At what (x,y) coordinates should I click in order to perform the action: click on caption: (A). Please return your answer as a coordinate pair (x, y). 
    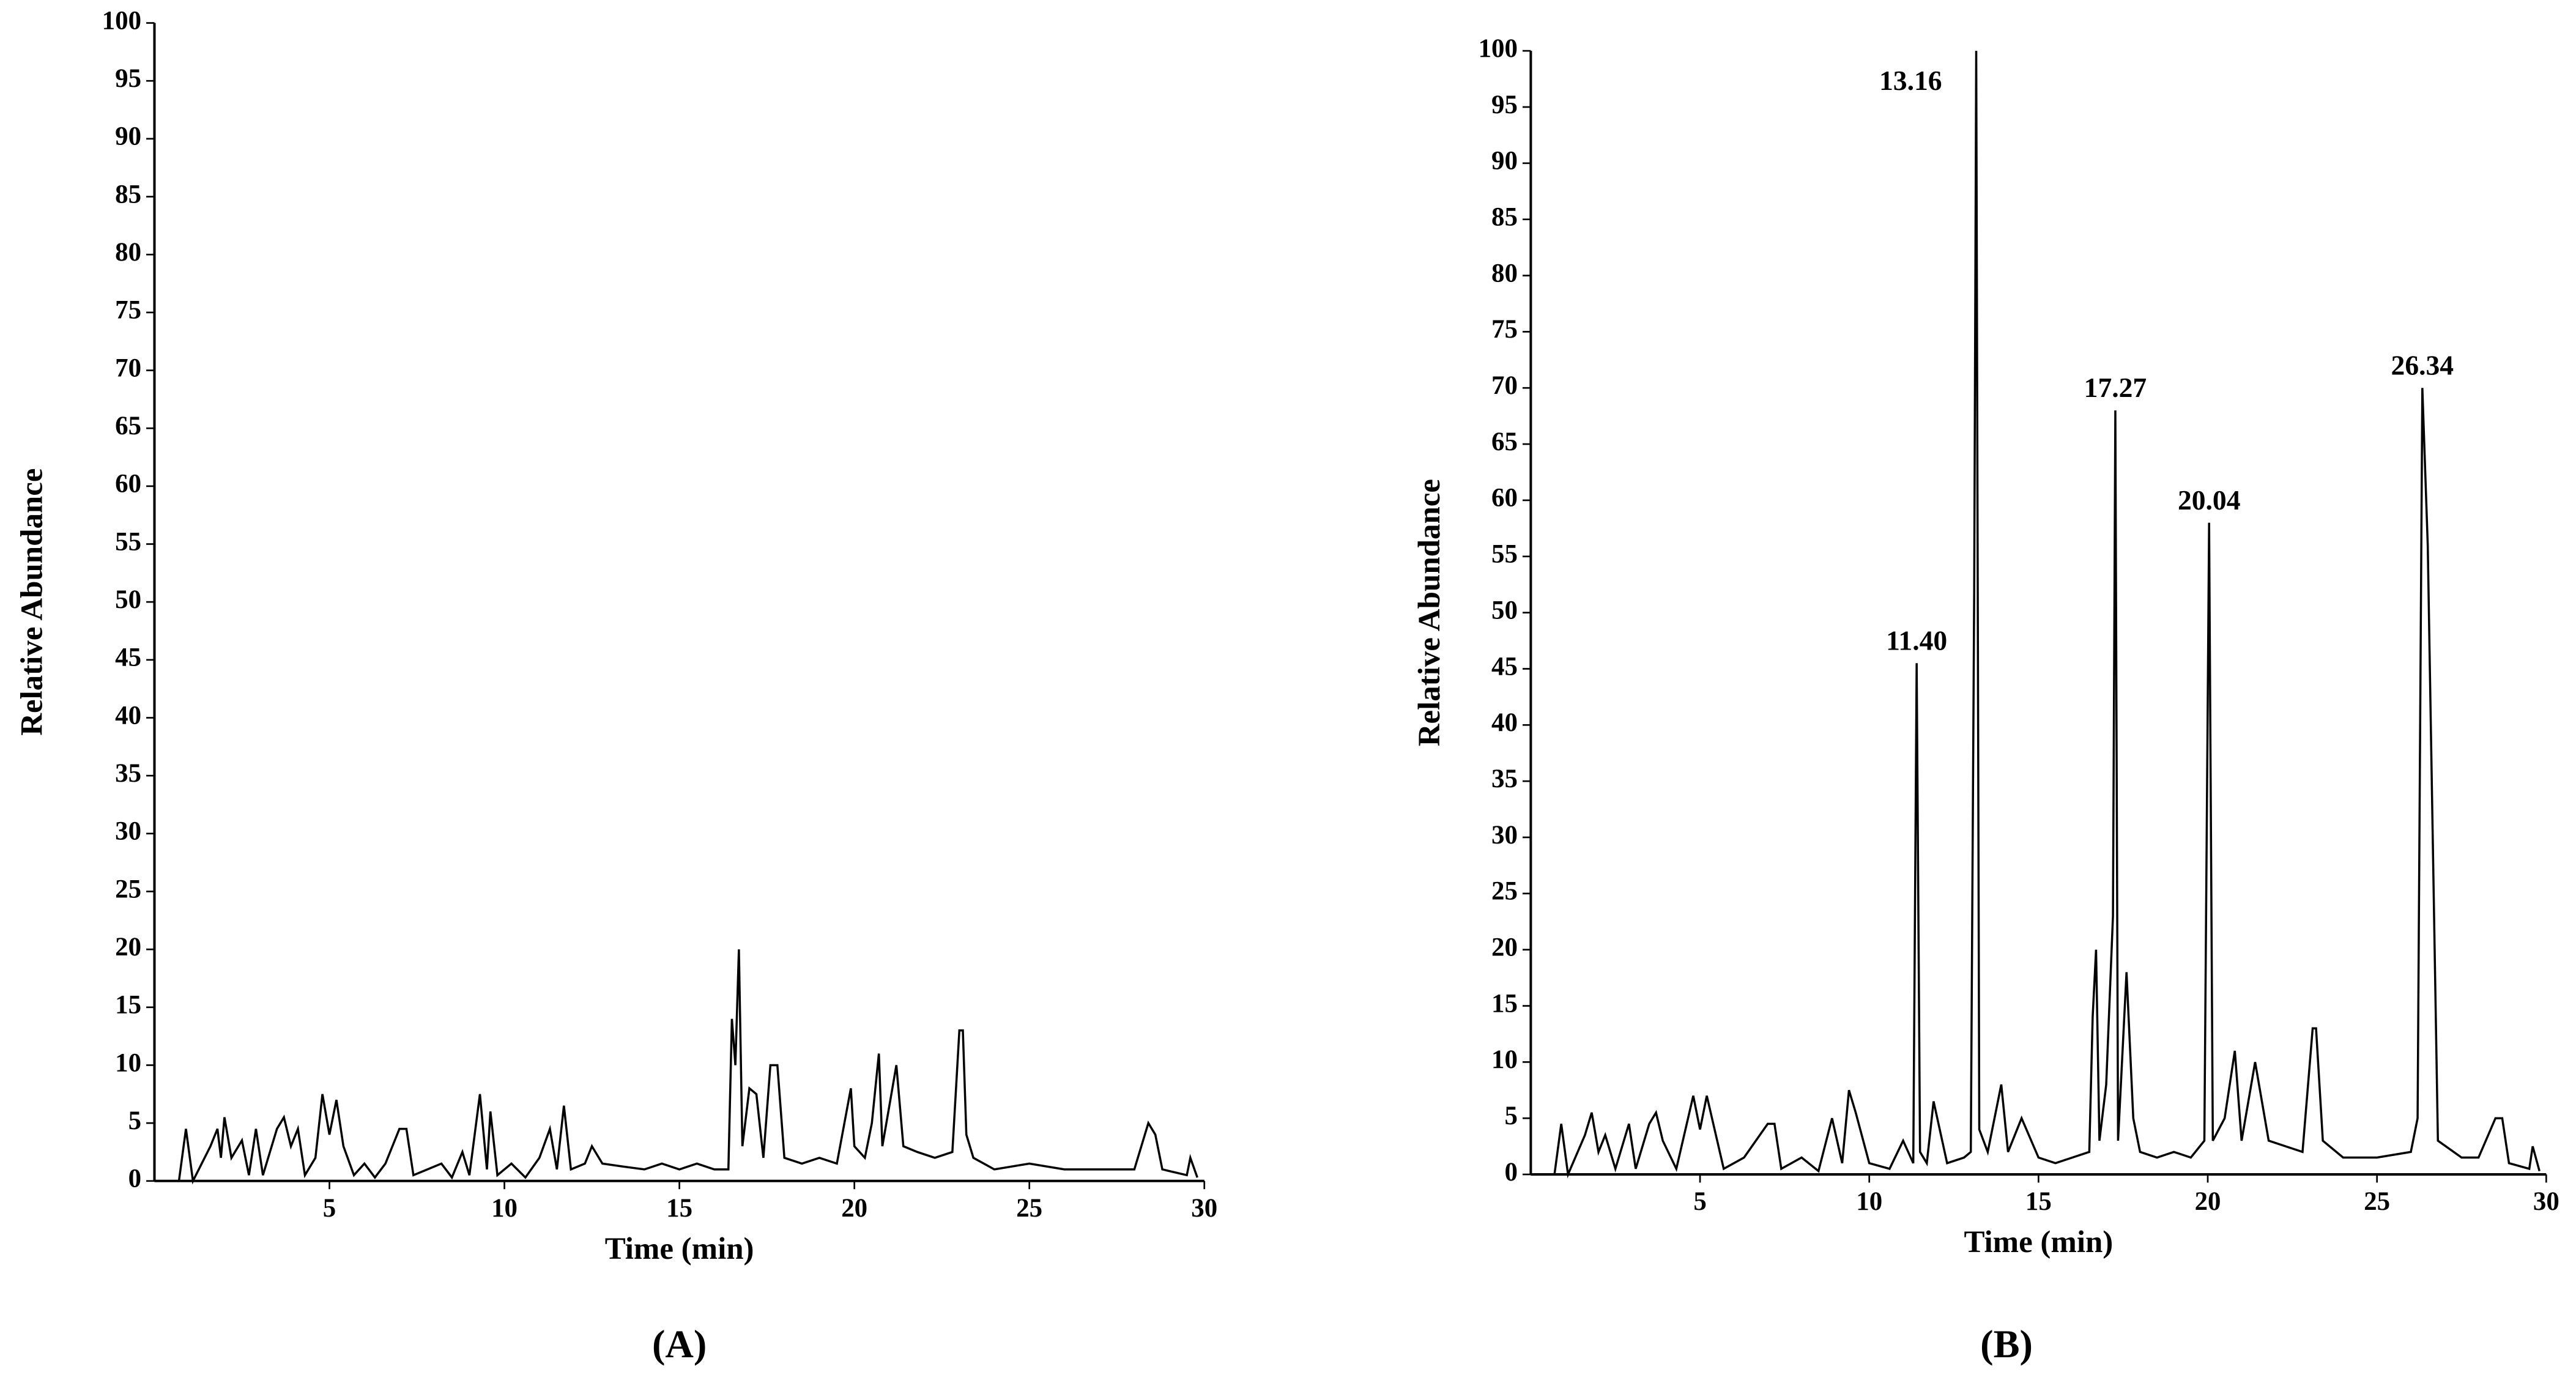
    Looking at the image, I should click on (679, 1344).